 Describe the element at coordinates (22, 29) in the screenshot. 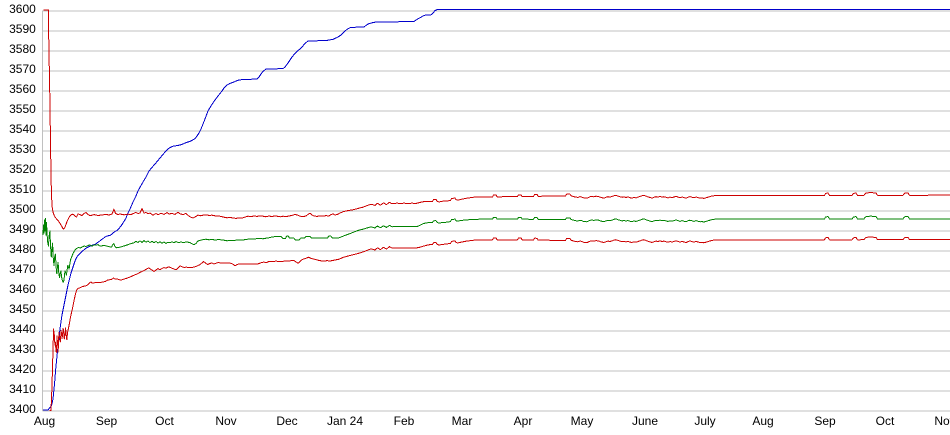

I see `svg-text: 3590` at that location.